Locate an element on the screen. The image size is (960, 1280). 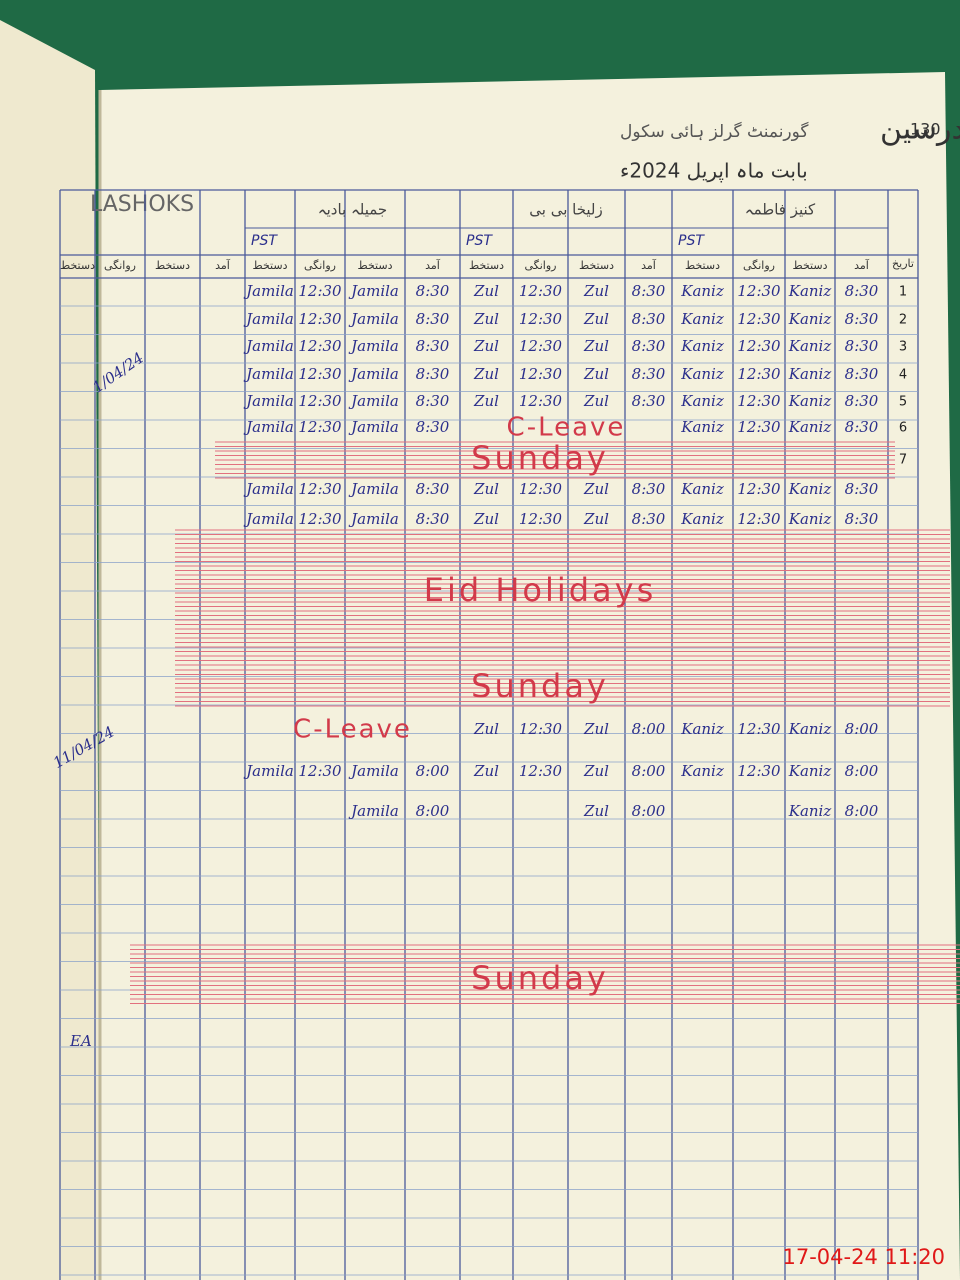
date: 6 is located at coordinates (903, 428).